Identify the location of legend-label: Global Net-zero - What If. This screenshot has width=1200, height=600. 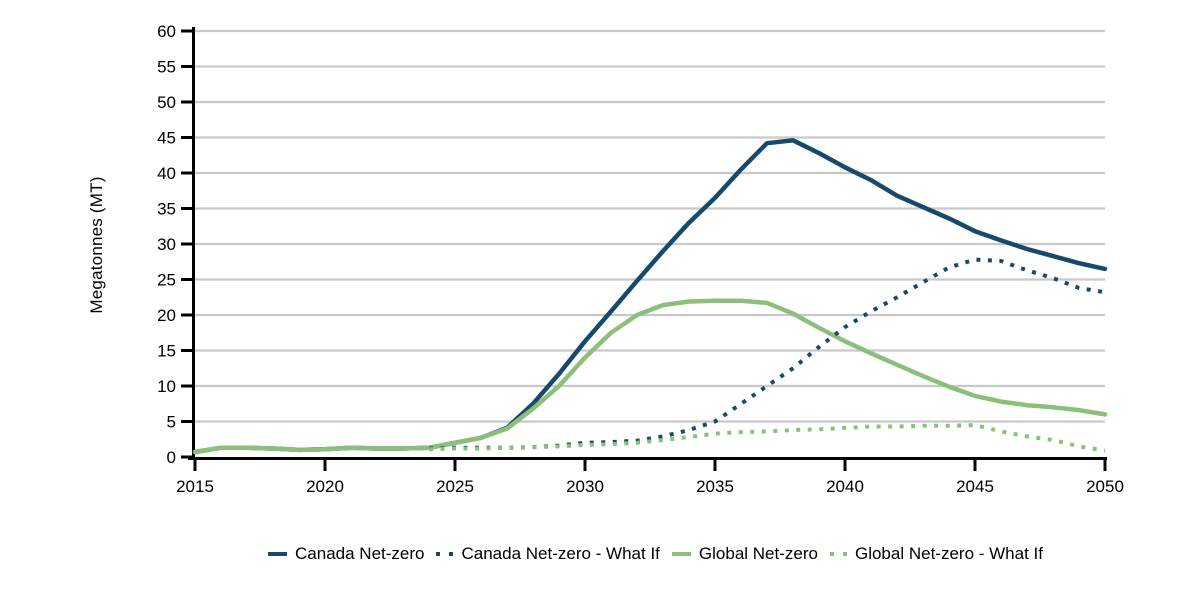
(948, 553).